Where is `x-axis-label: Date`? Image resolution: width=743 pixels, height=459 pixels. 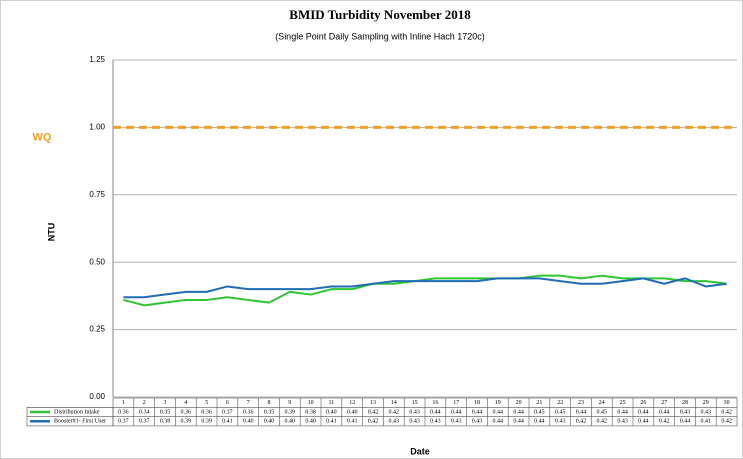
x-axis-label: Date is located at coordinates (420, 451).